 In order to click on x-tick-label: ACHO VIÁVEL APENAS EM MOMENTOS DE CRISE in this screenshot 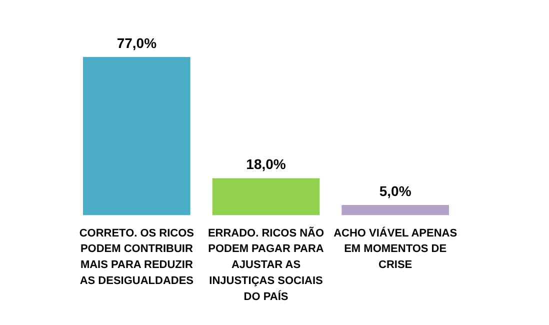, I will do `click(396, 249)`.